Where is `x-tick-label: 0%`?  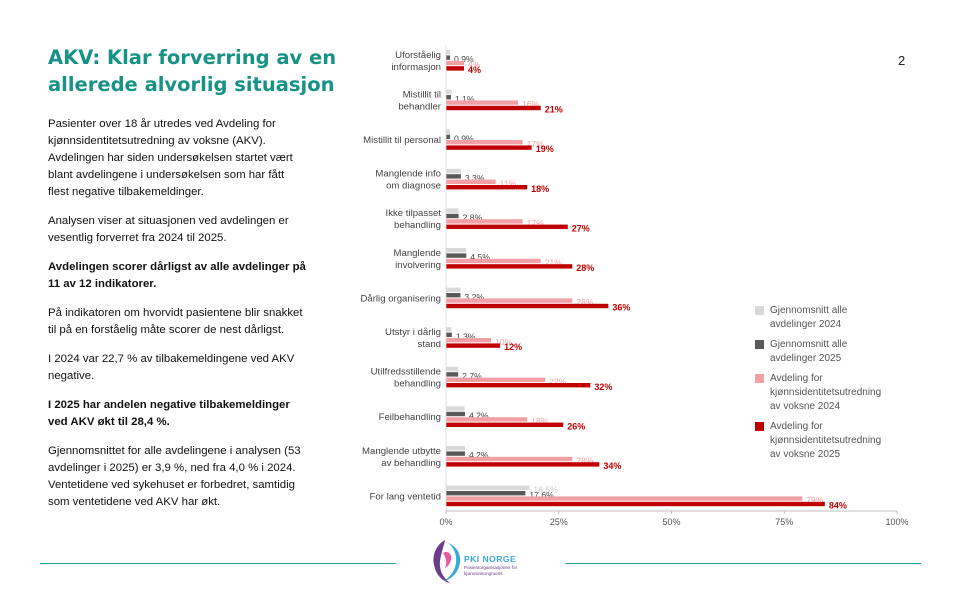
x-tick-label: 0% is located at coordinates (445, 522).